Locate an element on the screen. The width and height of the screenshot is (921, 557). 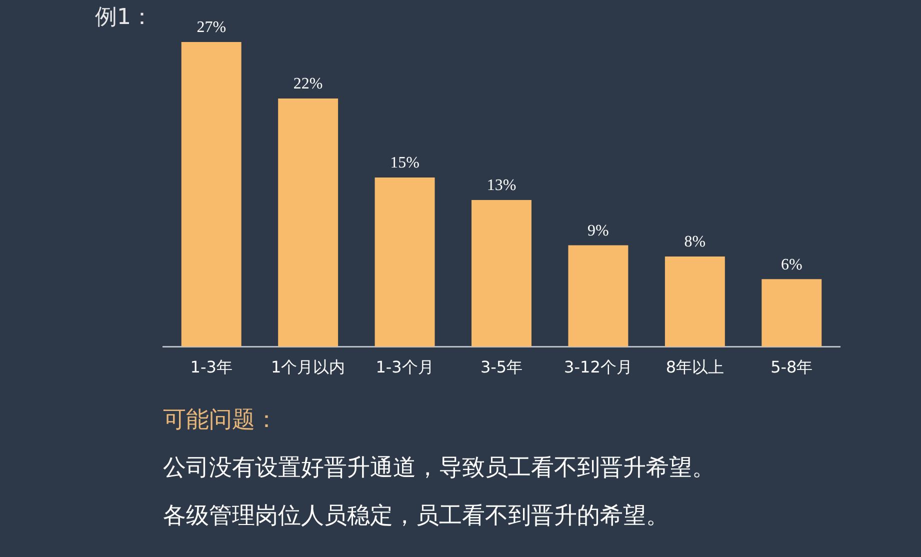
chart-title: 例1： is located at coordinates (124, 18).